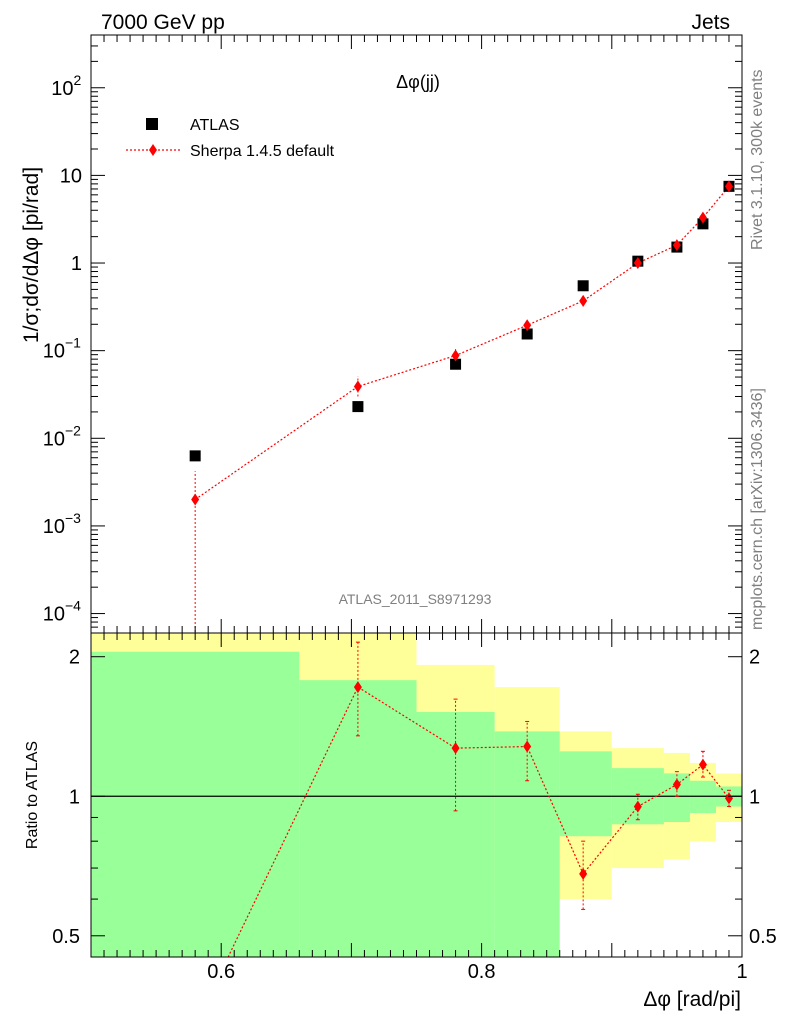 The height and width of the screenshot is (1024, 786). Describe the element at coordinates (754, 797) in the screenshot. I see `ratio-y-tick-label-right: 1` at that location.